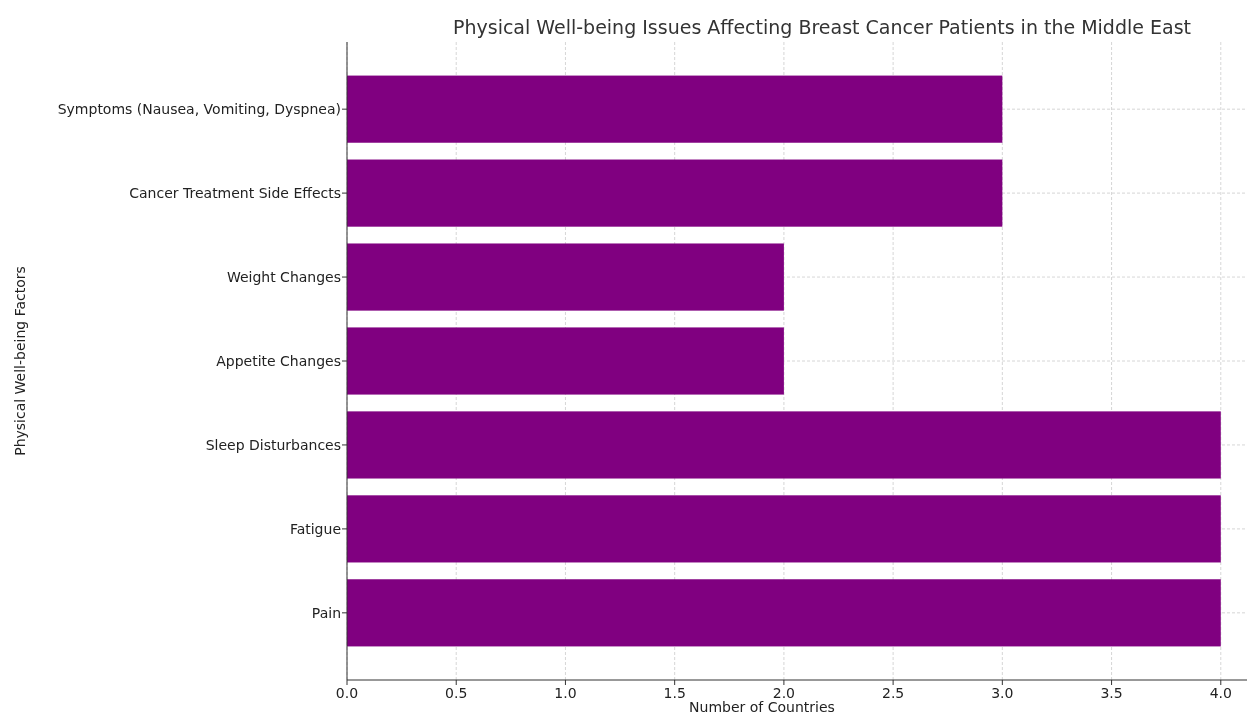  What do you see at coordinates (893, 693) in the screenshot?
I see `x-tick-label: 2.5` at bounding box center [893, 693].